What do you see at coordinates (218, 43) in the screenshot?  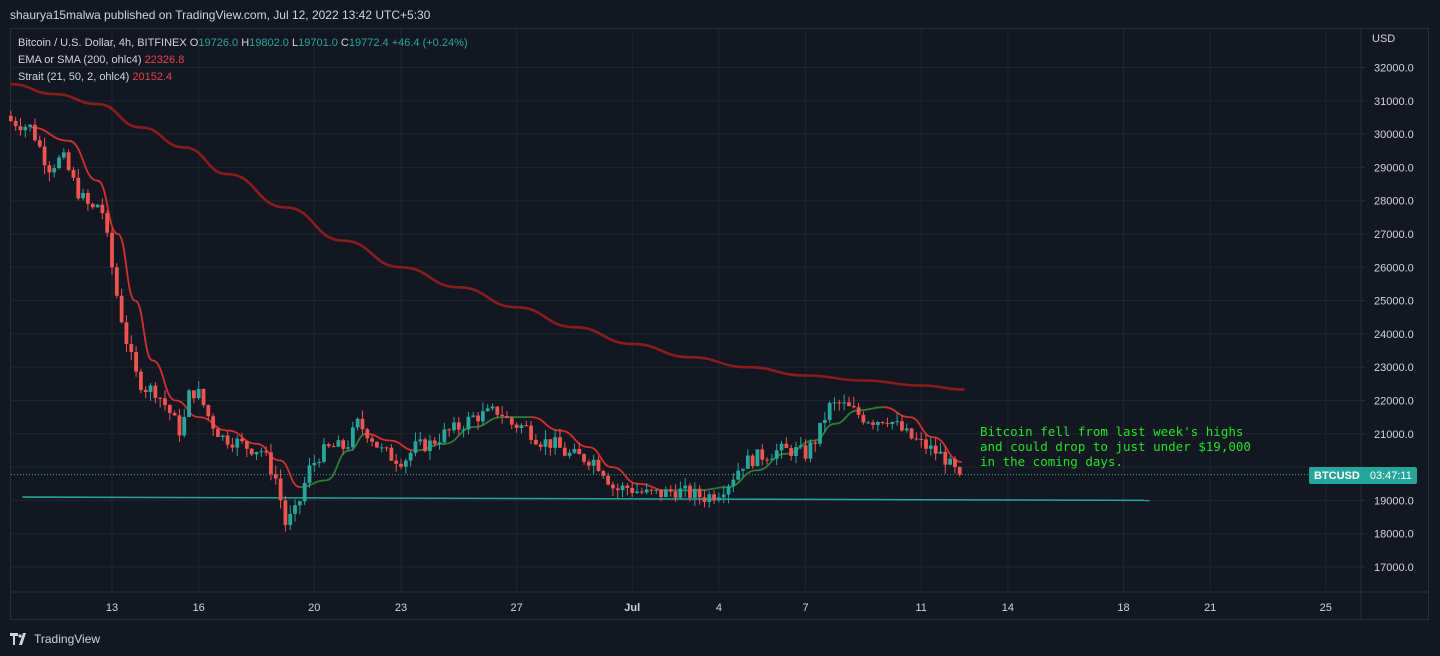 I see `open-value: 19726.0` at bounding box center [218, 43].